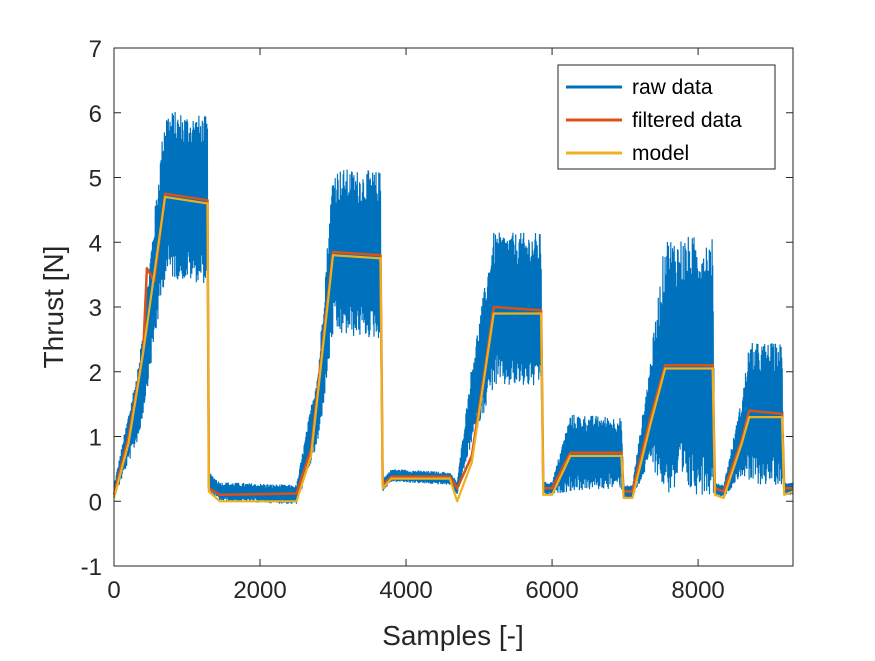 The image size is (875, 661). Describe the element at coordinates (672, 87) in the screenshot. I see `legend-label-raw-data: raw data` at that location.